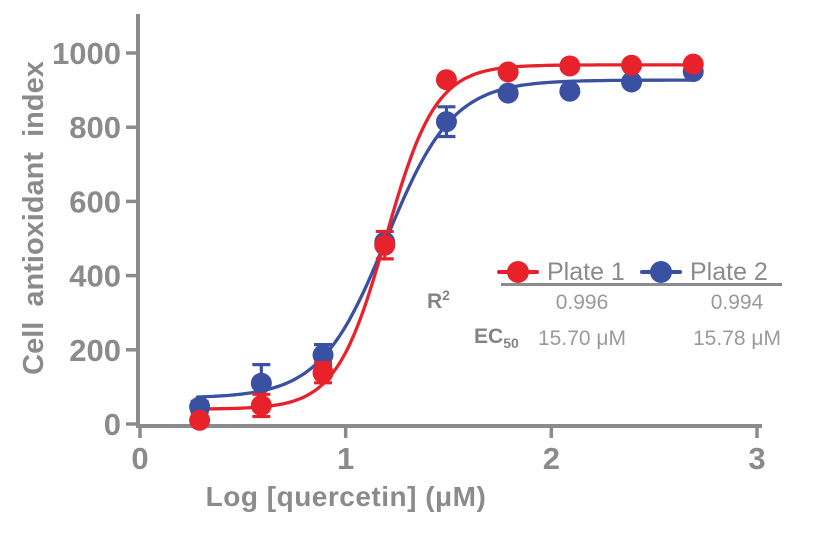  What do you see at coordinates (737, 338) in the screenshot?
I see `ec50-plate-2-value: 15.78 μM` at bounding box center [737, 338].